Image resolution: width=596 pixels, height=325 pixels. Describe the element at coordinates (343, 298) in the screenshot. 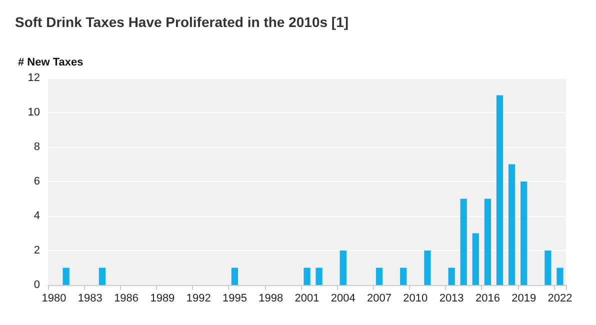

I see `x-tick-label: 2004` at that location.